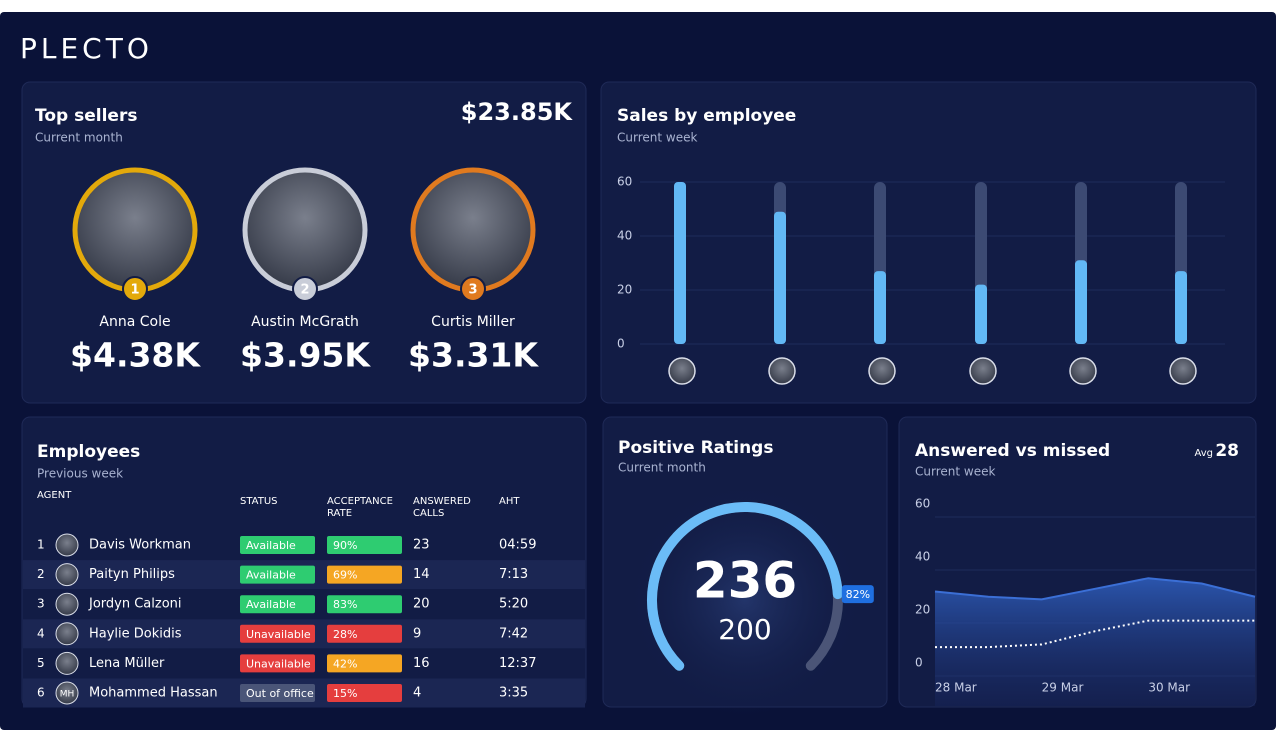  What do you see at coordinates (134, 322) in the screenshot?
I see `seller-name: Anna Cole` at bounding box center [134, 322].